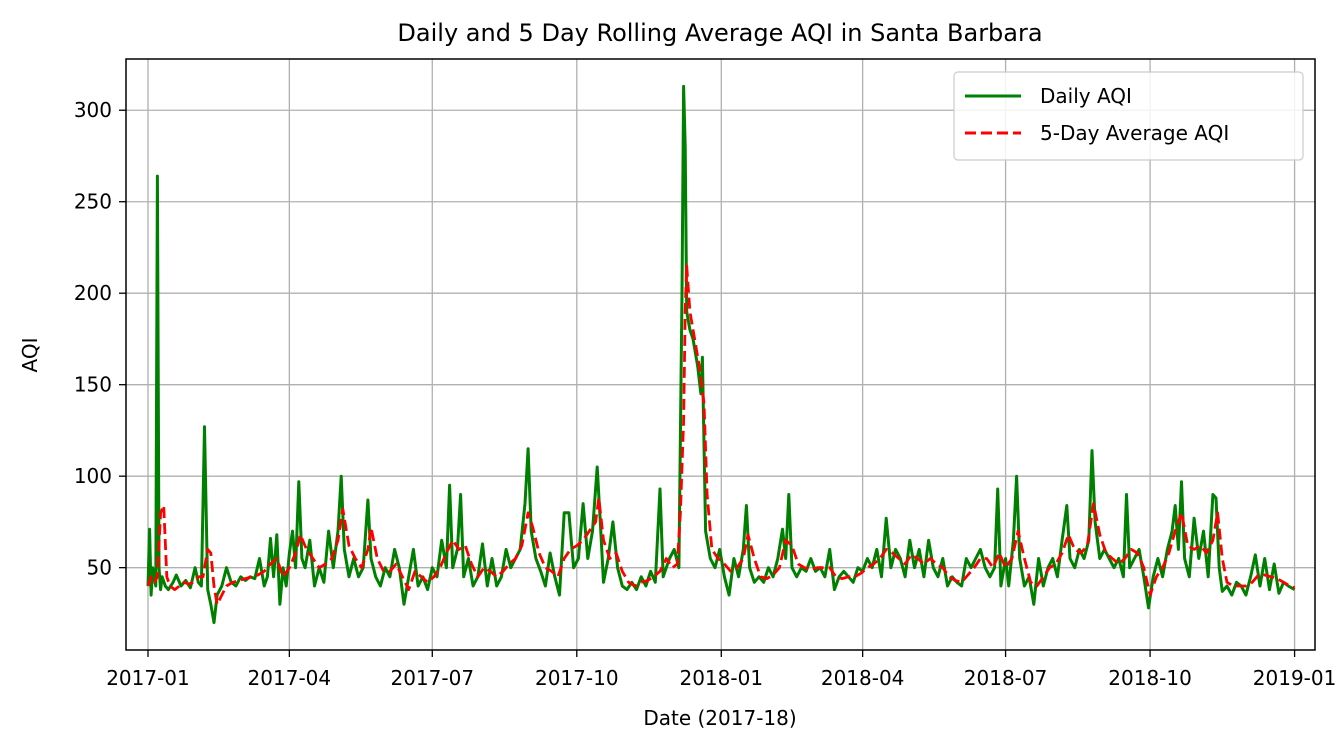 The height and width of the screenshot is (751, 1338). What do you see at coordinates (1086, 96) in the screenshot?
I see `legend-label-daily: Daily AQI` at bounding box center [1086, 96].